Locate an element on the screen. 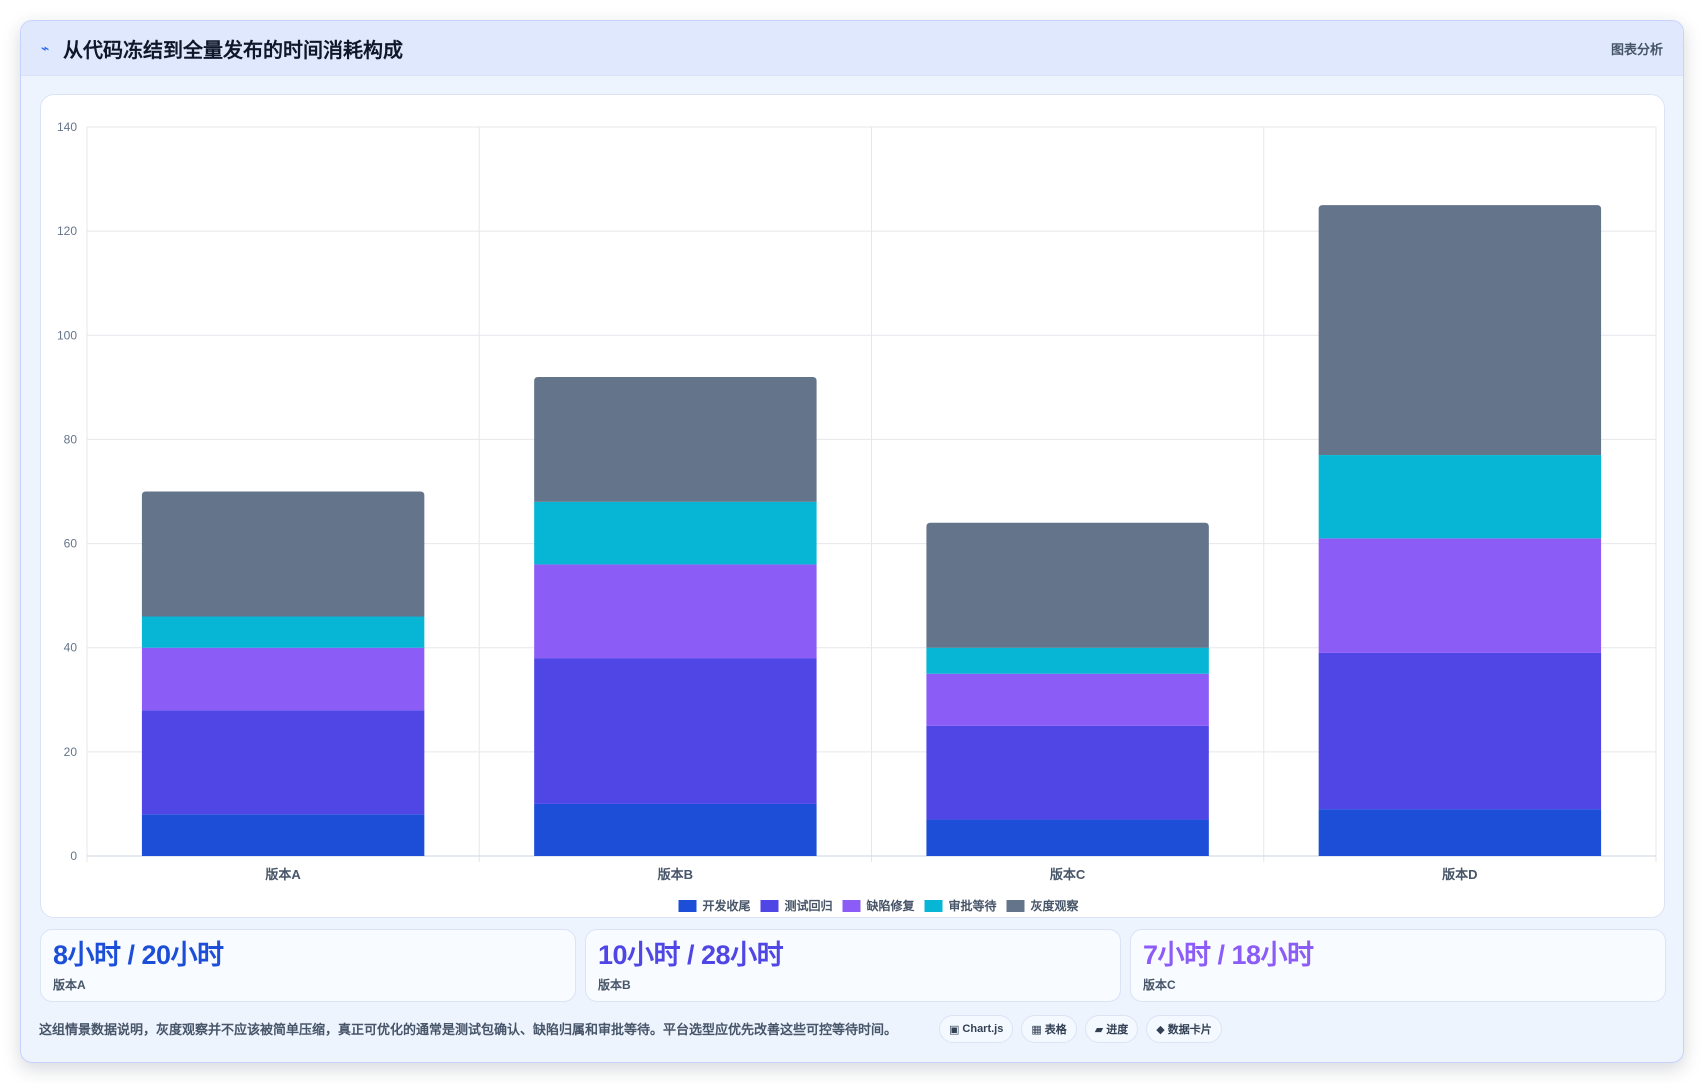  header: ⌁ 从代码冻结到全量发布的时间消耗构成 图表分析 is located at coordinates (852, 48).